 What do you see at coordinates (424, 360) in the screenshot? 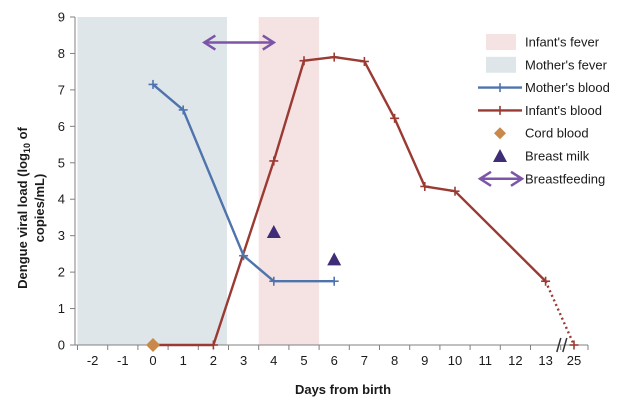
I see `x-tick-label: 9` at bounding box center [424, 360].